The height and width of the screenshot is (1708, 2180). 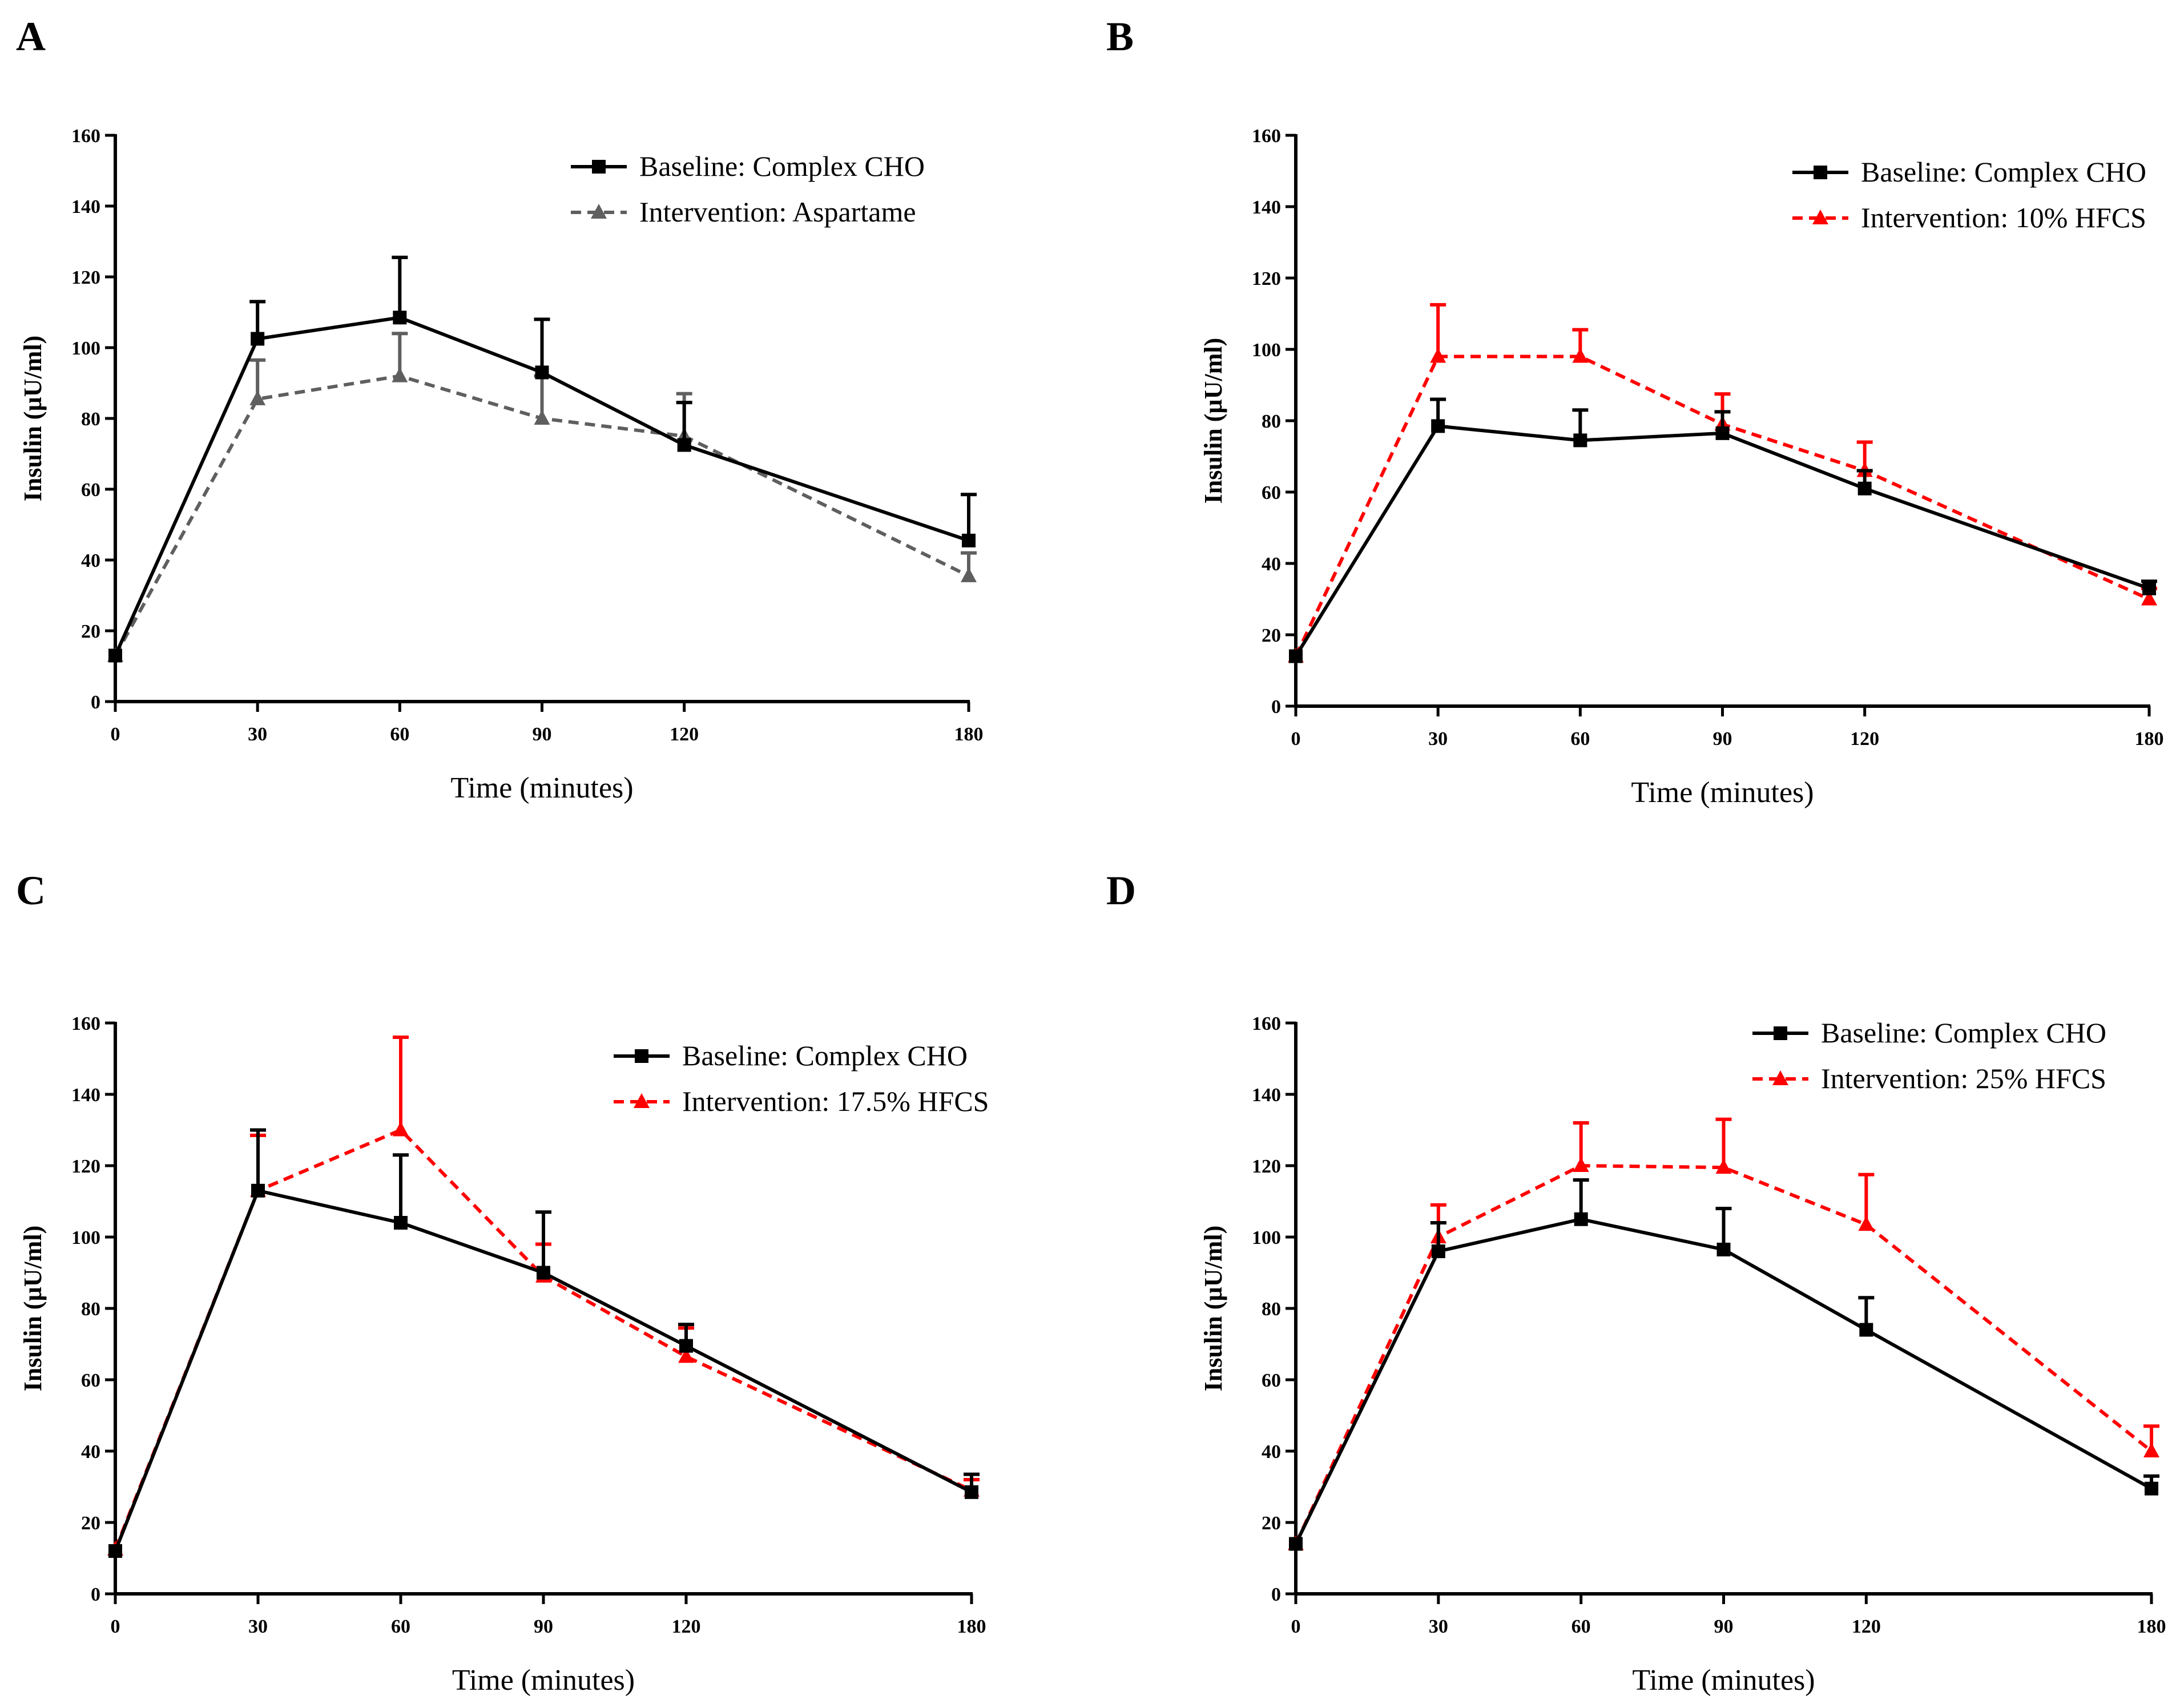 What do you see at coordinates (31, 36) in the screenshot?
I see `panel-letter: A` at bounding box center [31, 36].